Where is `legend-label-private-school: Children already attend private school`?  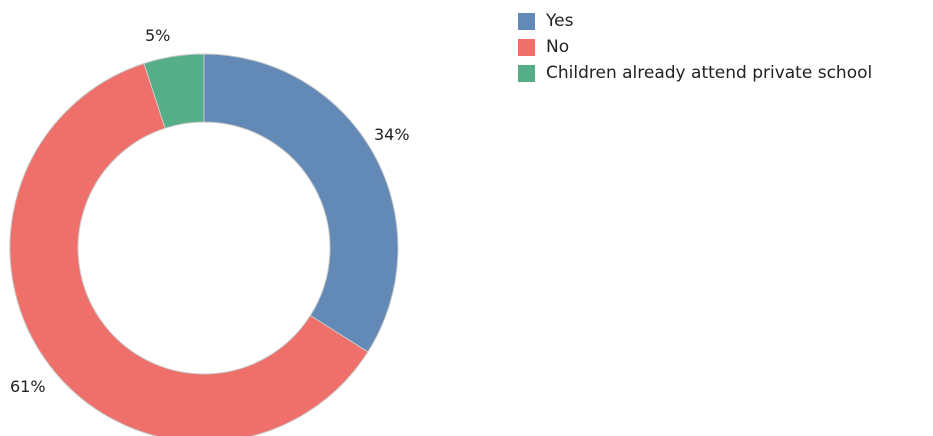 legend-label-private-school: Children already attend private school is located at coordinates (709, 73).